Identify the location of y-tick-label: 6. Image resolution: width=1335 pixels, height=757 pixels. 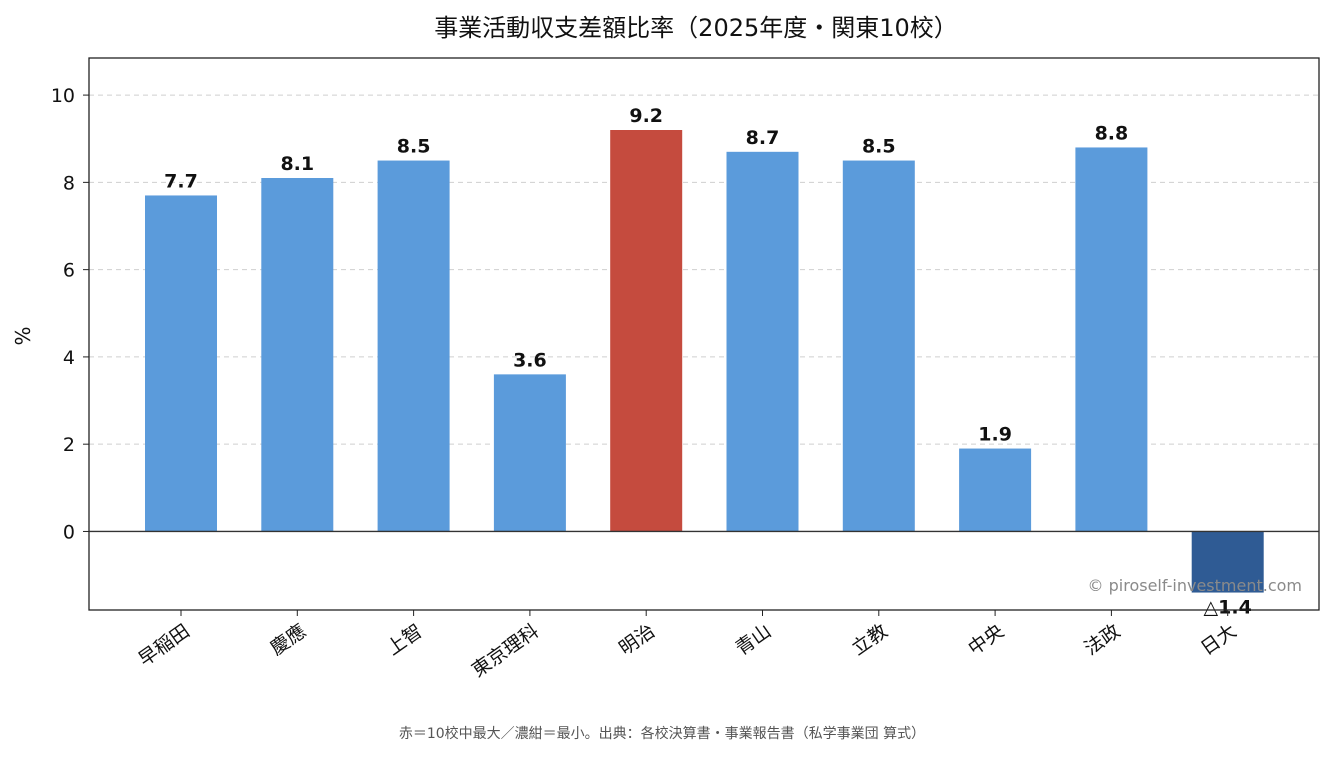
(69, 271).